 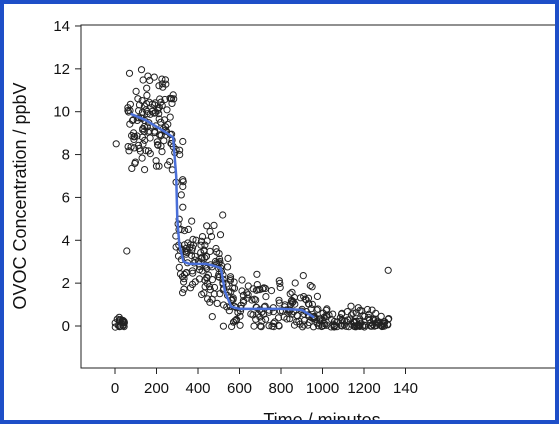 What do you see at coordinates (66, 240) in the screenshot?
I see `y-tick-label: 4` at bounding box center [66, 240].